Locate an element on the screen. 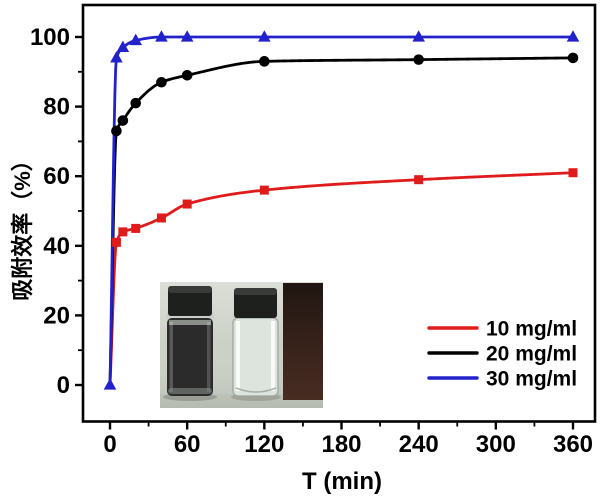  x-tick-label: 60 is located at coordinates (187, 444).